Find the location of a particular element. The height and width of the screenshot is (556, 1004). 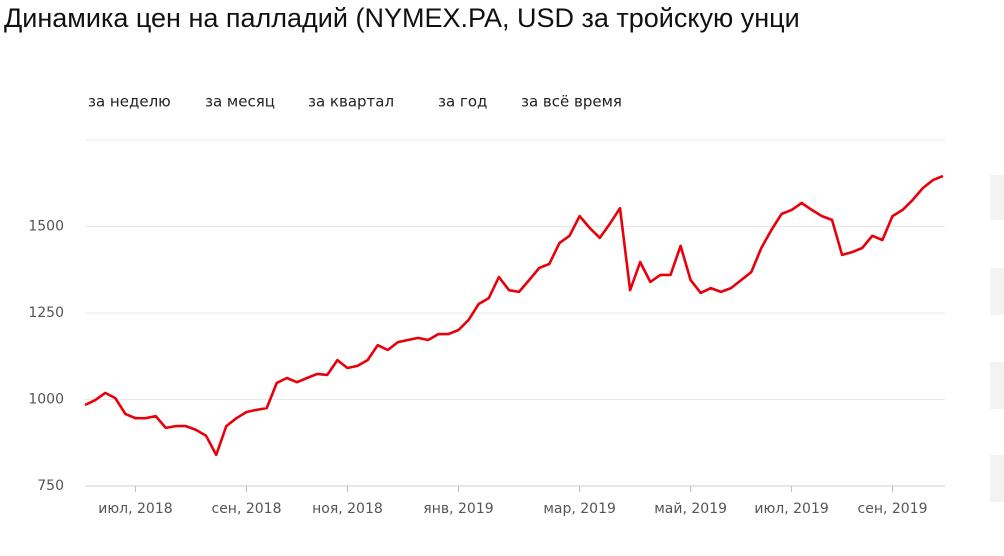

period-button: за месяц is located at coordinates (240, 102).